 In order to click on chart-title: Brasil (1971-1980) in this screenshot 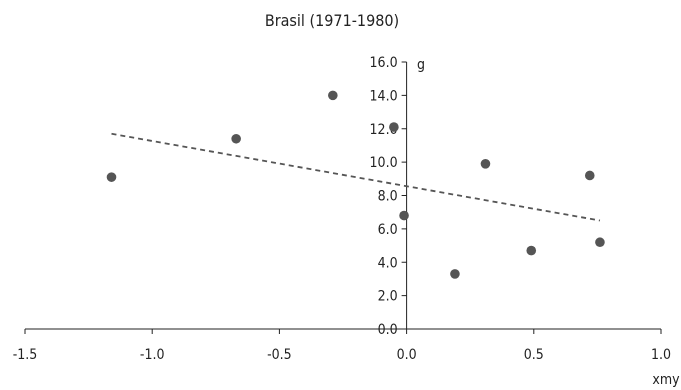, I will do `click(332, 20)`.